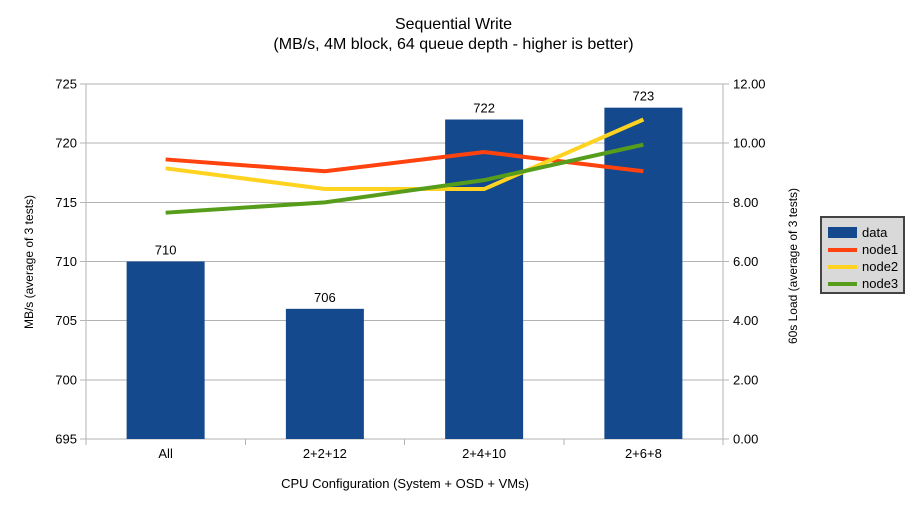  I want to click on bar-2+2+12, so click(324, 373).